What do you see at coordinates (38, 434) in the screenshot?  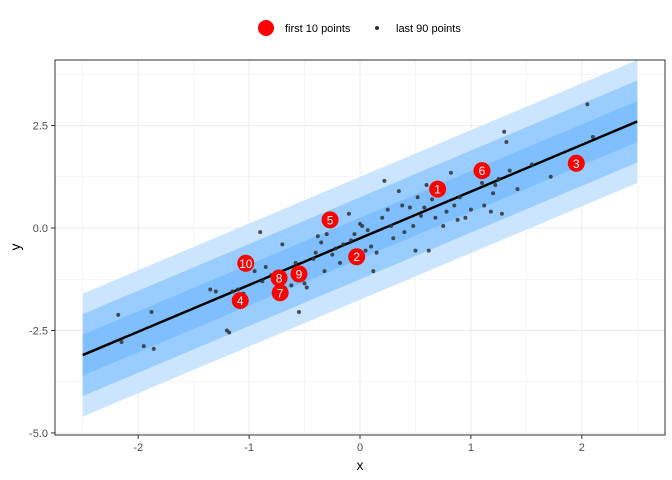 I see `y-tick-label: -5.0` at bounding box center [38, 434].